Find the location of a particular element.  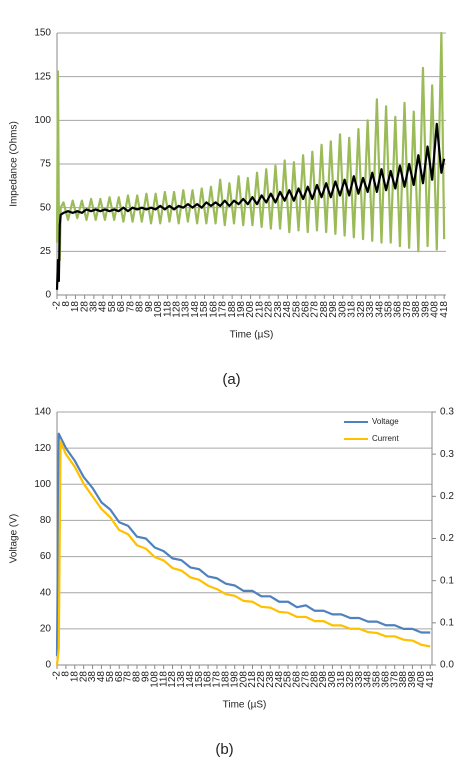

legend-label: Voltage is located at coordinates (385, 421).